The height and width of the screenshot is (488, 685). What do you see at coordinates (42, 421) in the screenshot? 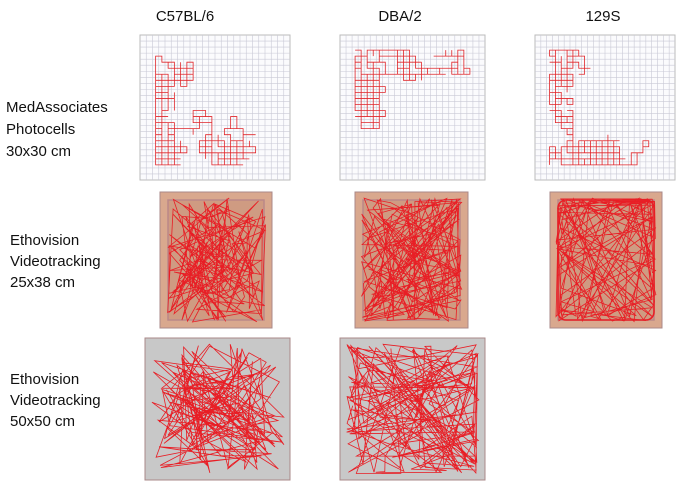
I see `row-label: 50x50 cm` at bounding box center [42, 421].